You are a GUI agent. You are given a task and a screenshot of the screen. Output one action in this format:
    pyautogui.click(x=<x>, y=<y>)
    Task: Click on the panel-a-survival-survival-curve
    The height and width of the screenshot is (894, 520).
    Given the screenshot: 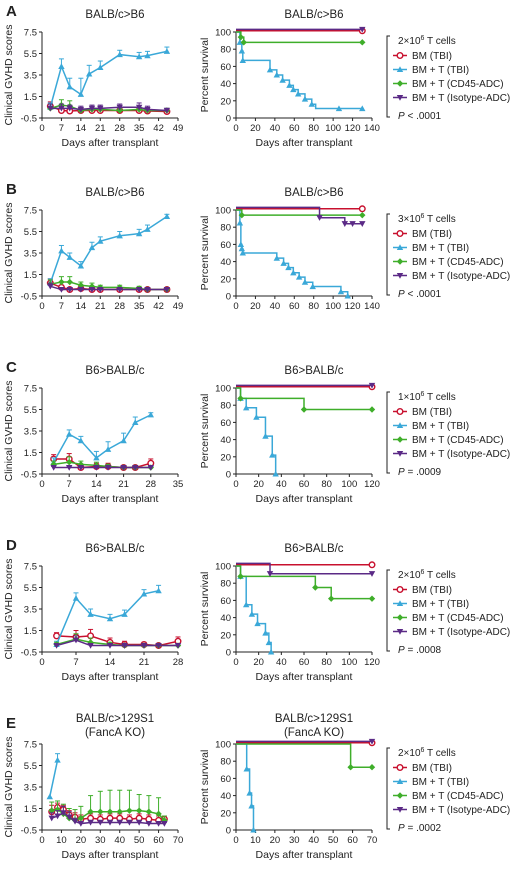 What is the action you would take?
    pyautogui.click(x=299, y=70)
    